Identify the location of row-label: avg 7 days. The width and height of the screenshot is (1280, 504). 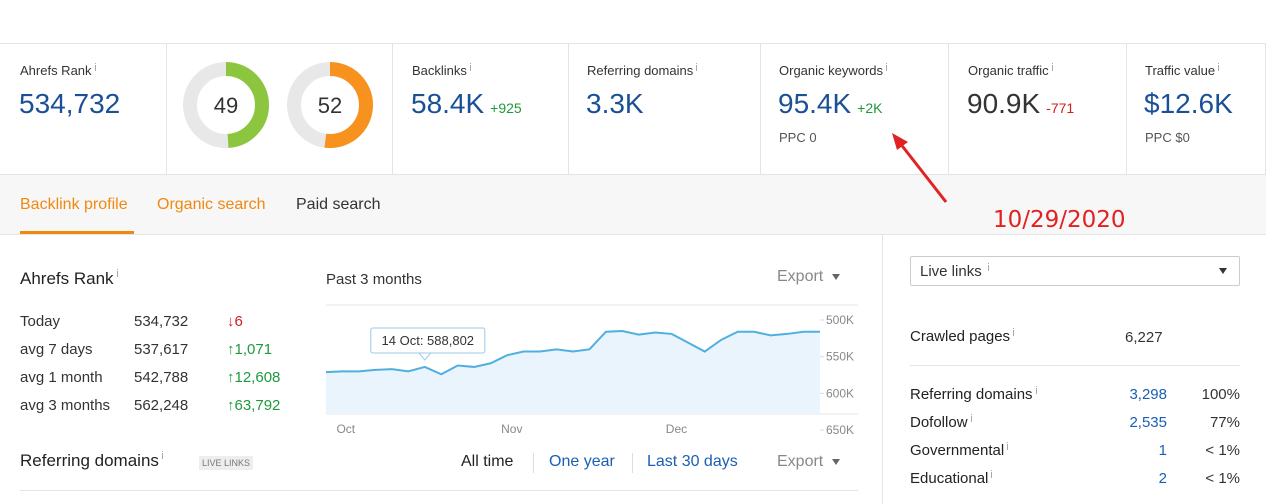
(56, 349).